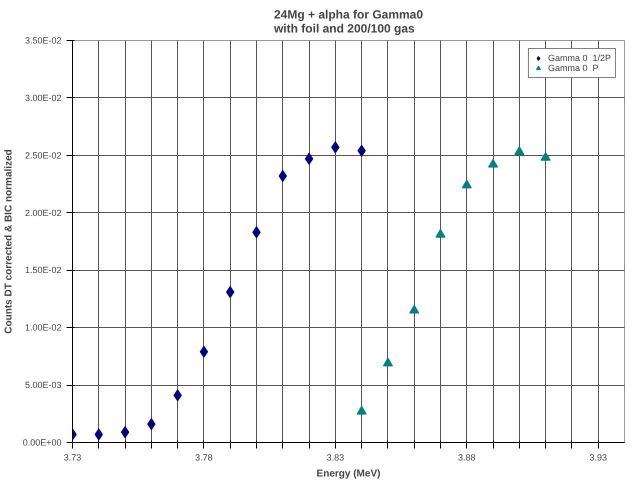 This screenshot has height=482, width=634. I want to click on x-tick-label: 3.83, so click(335, 457).